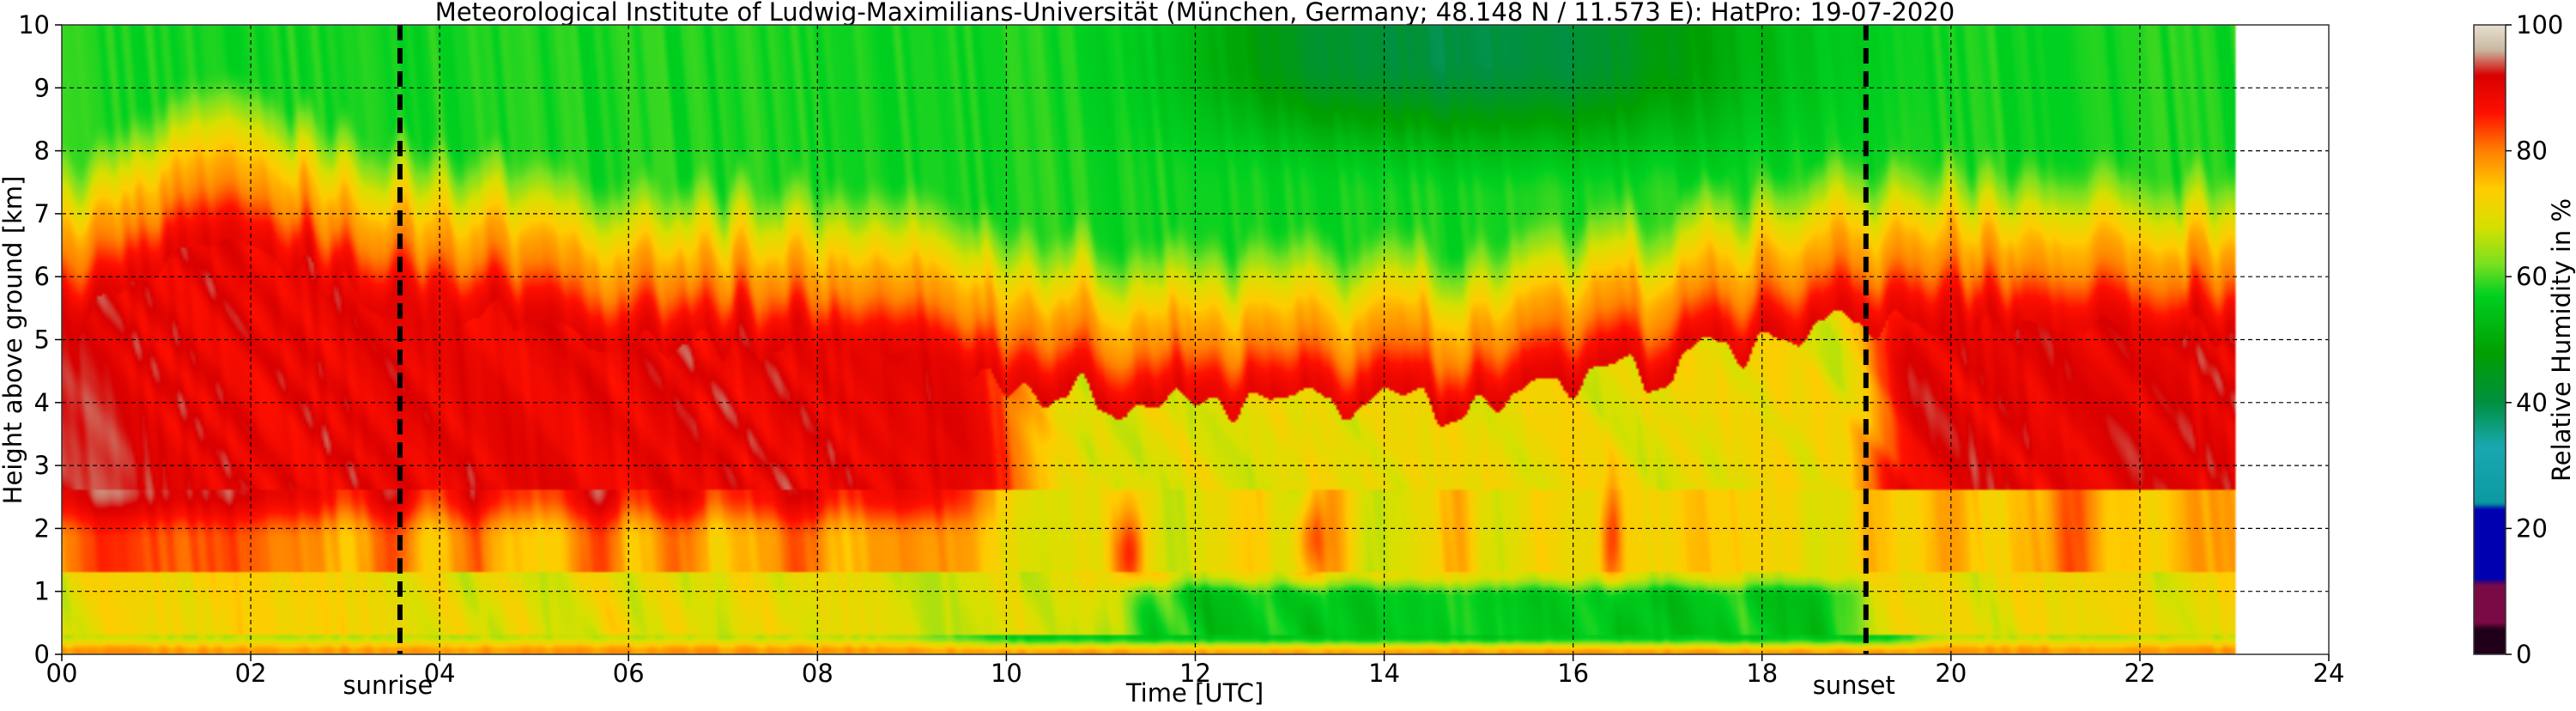 Image resolution: width=2576 pixels, height=711 pixels. I want to click on x-tick-label: 12, so click(1195, 673).